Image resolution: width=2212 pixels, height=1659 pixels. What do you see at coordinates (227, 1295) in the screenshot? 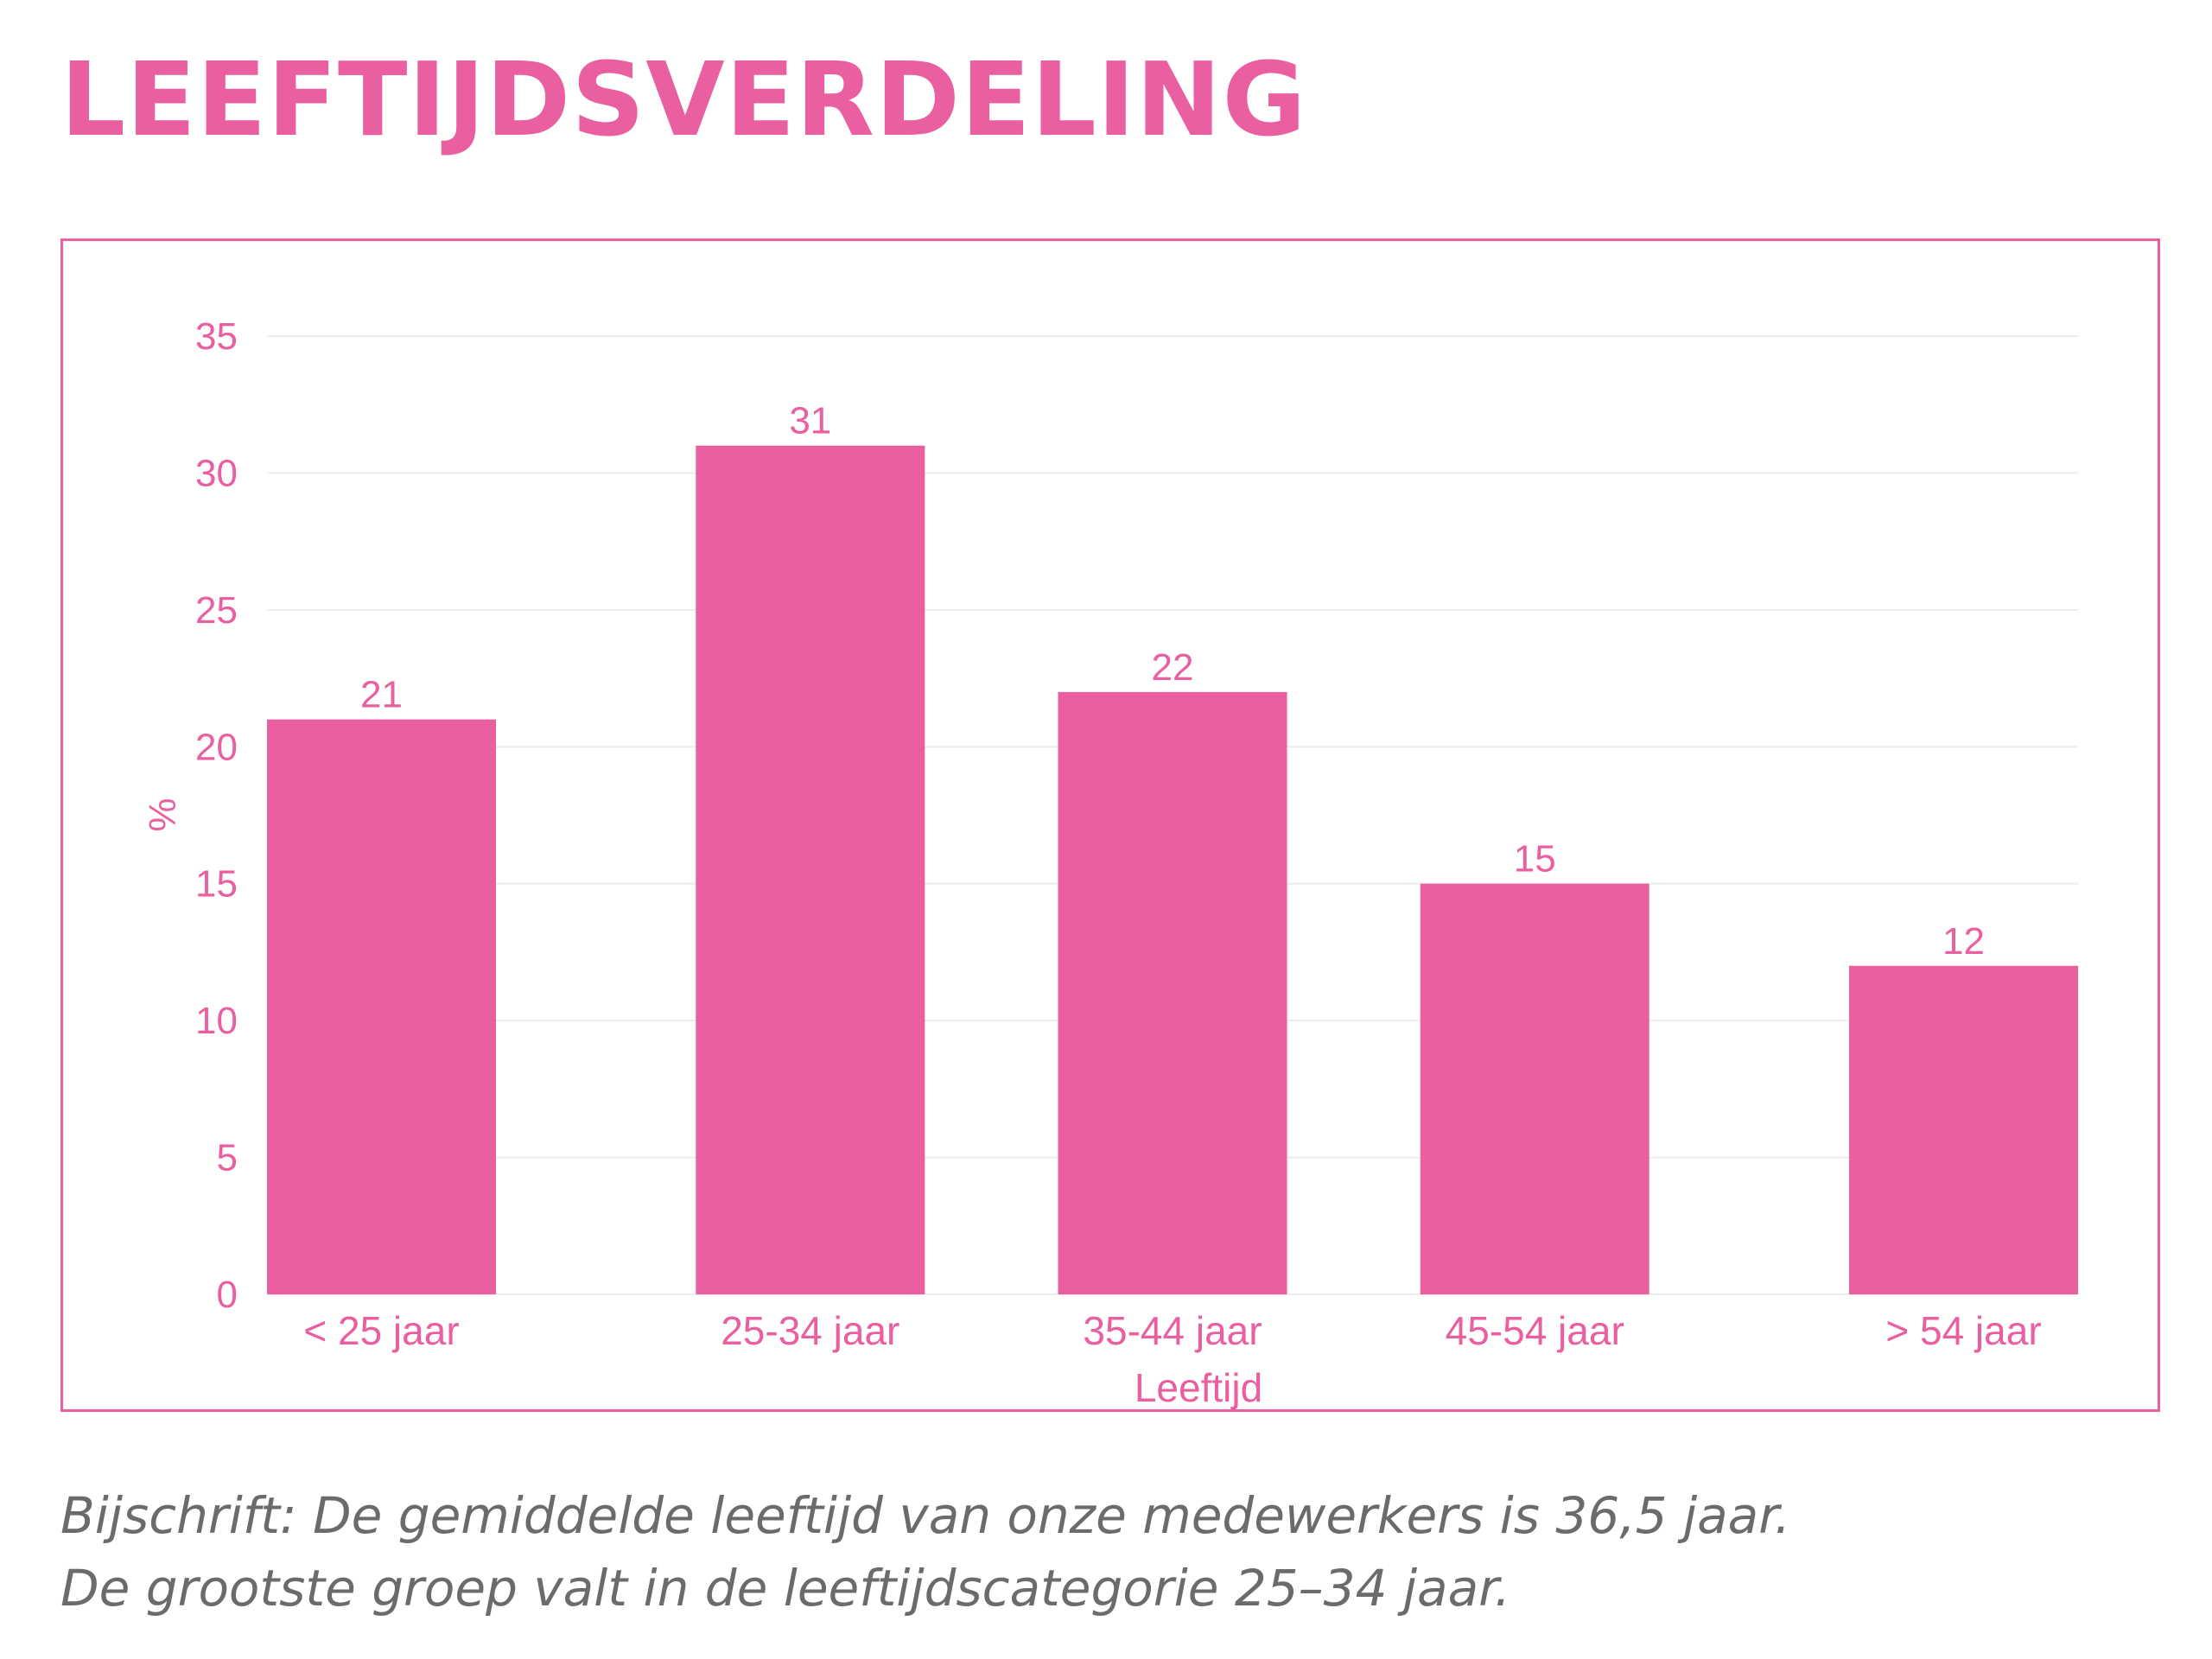
I see `y-tick-label: 0` at bounding box center [227, 1295].